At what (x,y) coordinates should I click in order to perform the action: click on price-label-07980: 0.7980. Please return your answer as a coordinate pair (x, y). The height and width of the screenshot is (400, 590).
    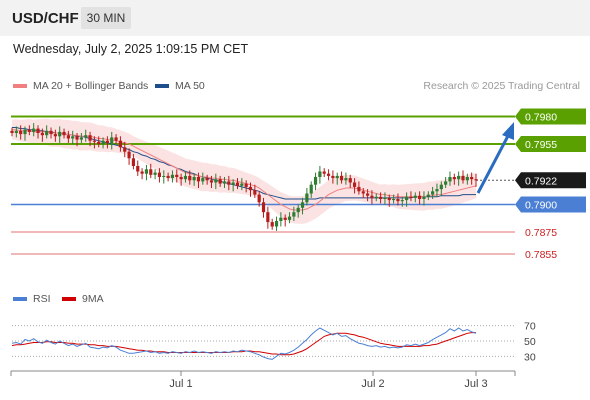
    Looking at the image, I should click on (541, 118).